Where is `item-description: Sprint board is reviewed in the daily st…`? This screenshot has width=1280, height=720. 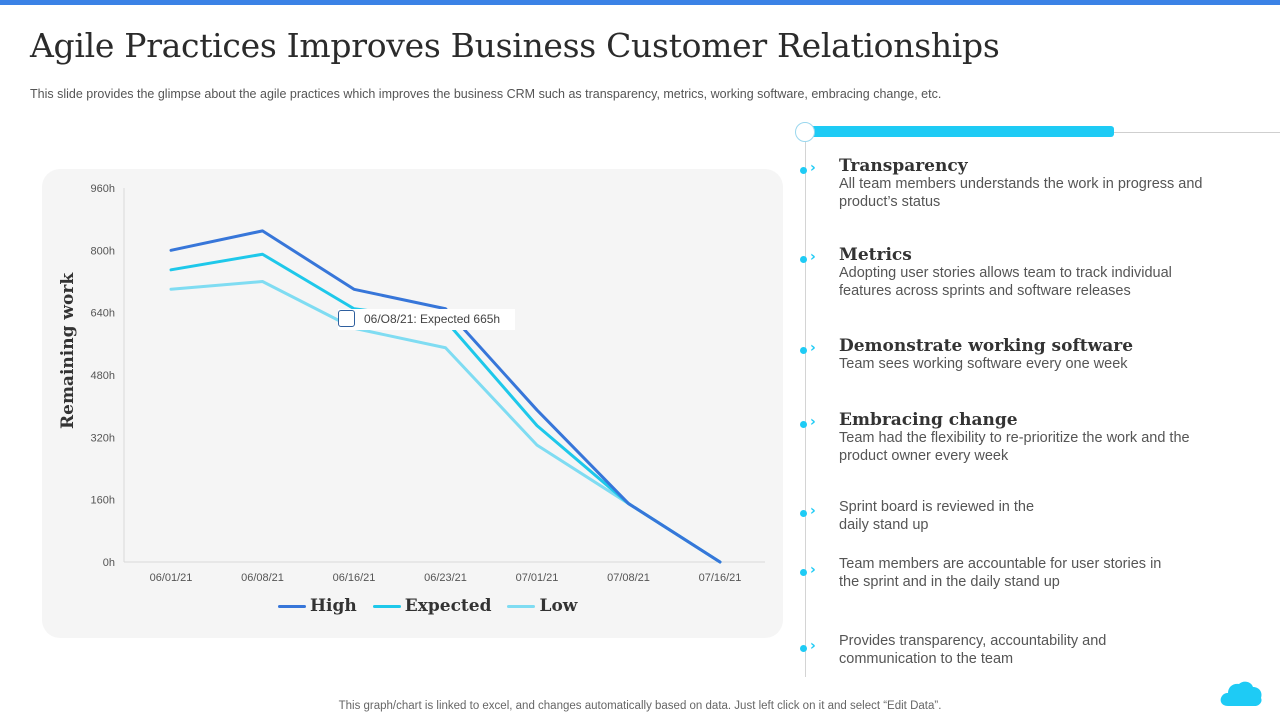
item-description: Sprint board is reviewed in the daily st… is located at coordinates (937, 516).